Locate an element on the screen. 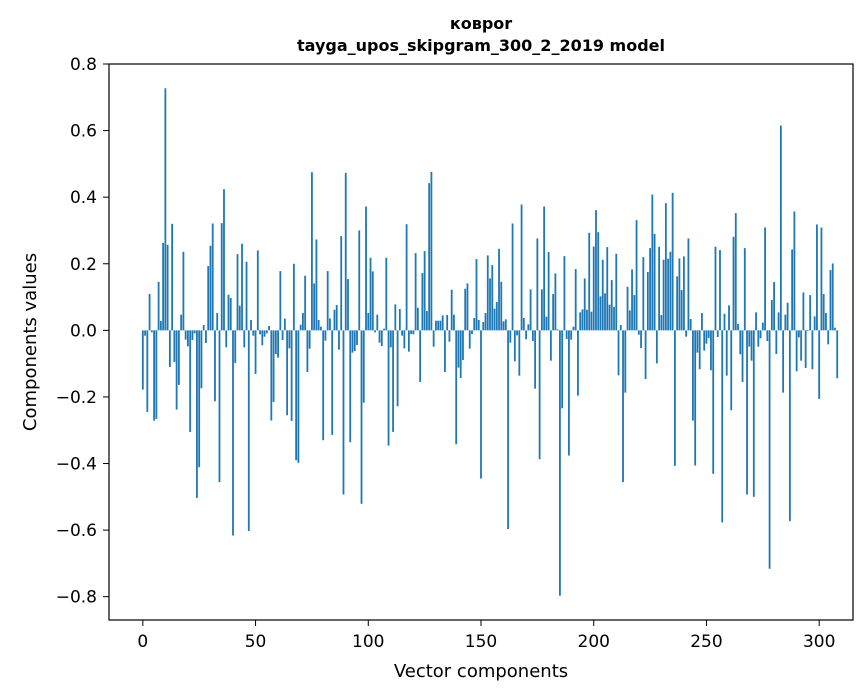 This screenshot has height=696, width=867. x-tick-label: 250 is located at coordinates (706, 642).